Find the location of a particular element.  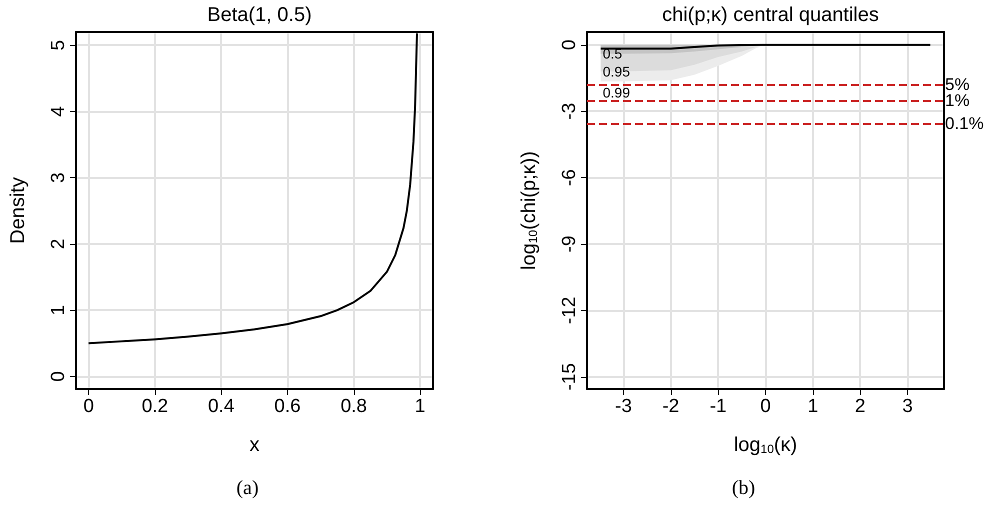

x-tick-label: -2 is located at coordinates (671, 406).